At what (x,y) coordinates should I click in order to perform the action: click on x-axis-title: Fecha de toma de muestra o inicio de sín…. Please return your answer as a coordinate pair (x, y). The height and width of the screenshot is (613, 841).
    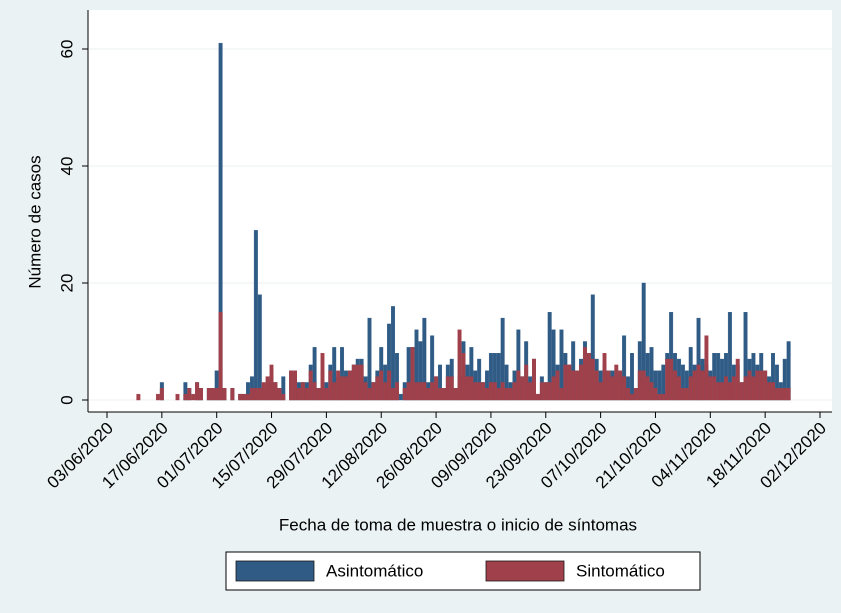
    Looking at the image, I should click on (458, 524).